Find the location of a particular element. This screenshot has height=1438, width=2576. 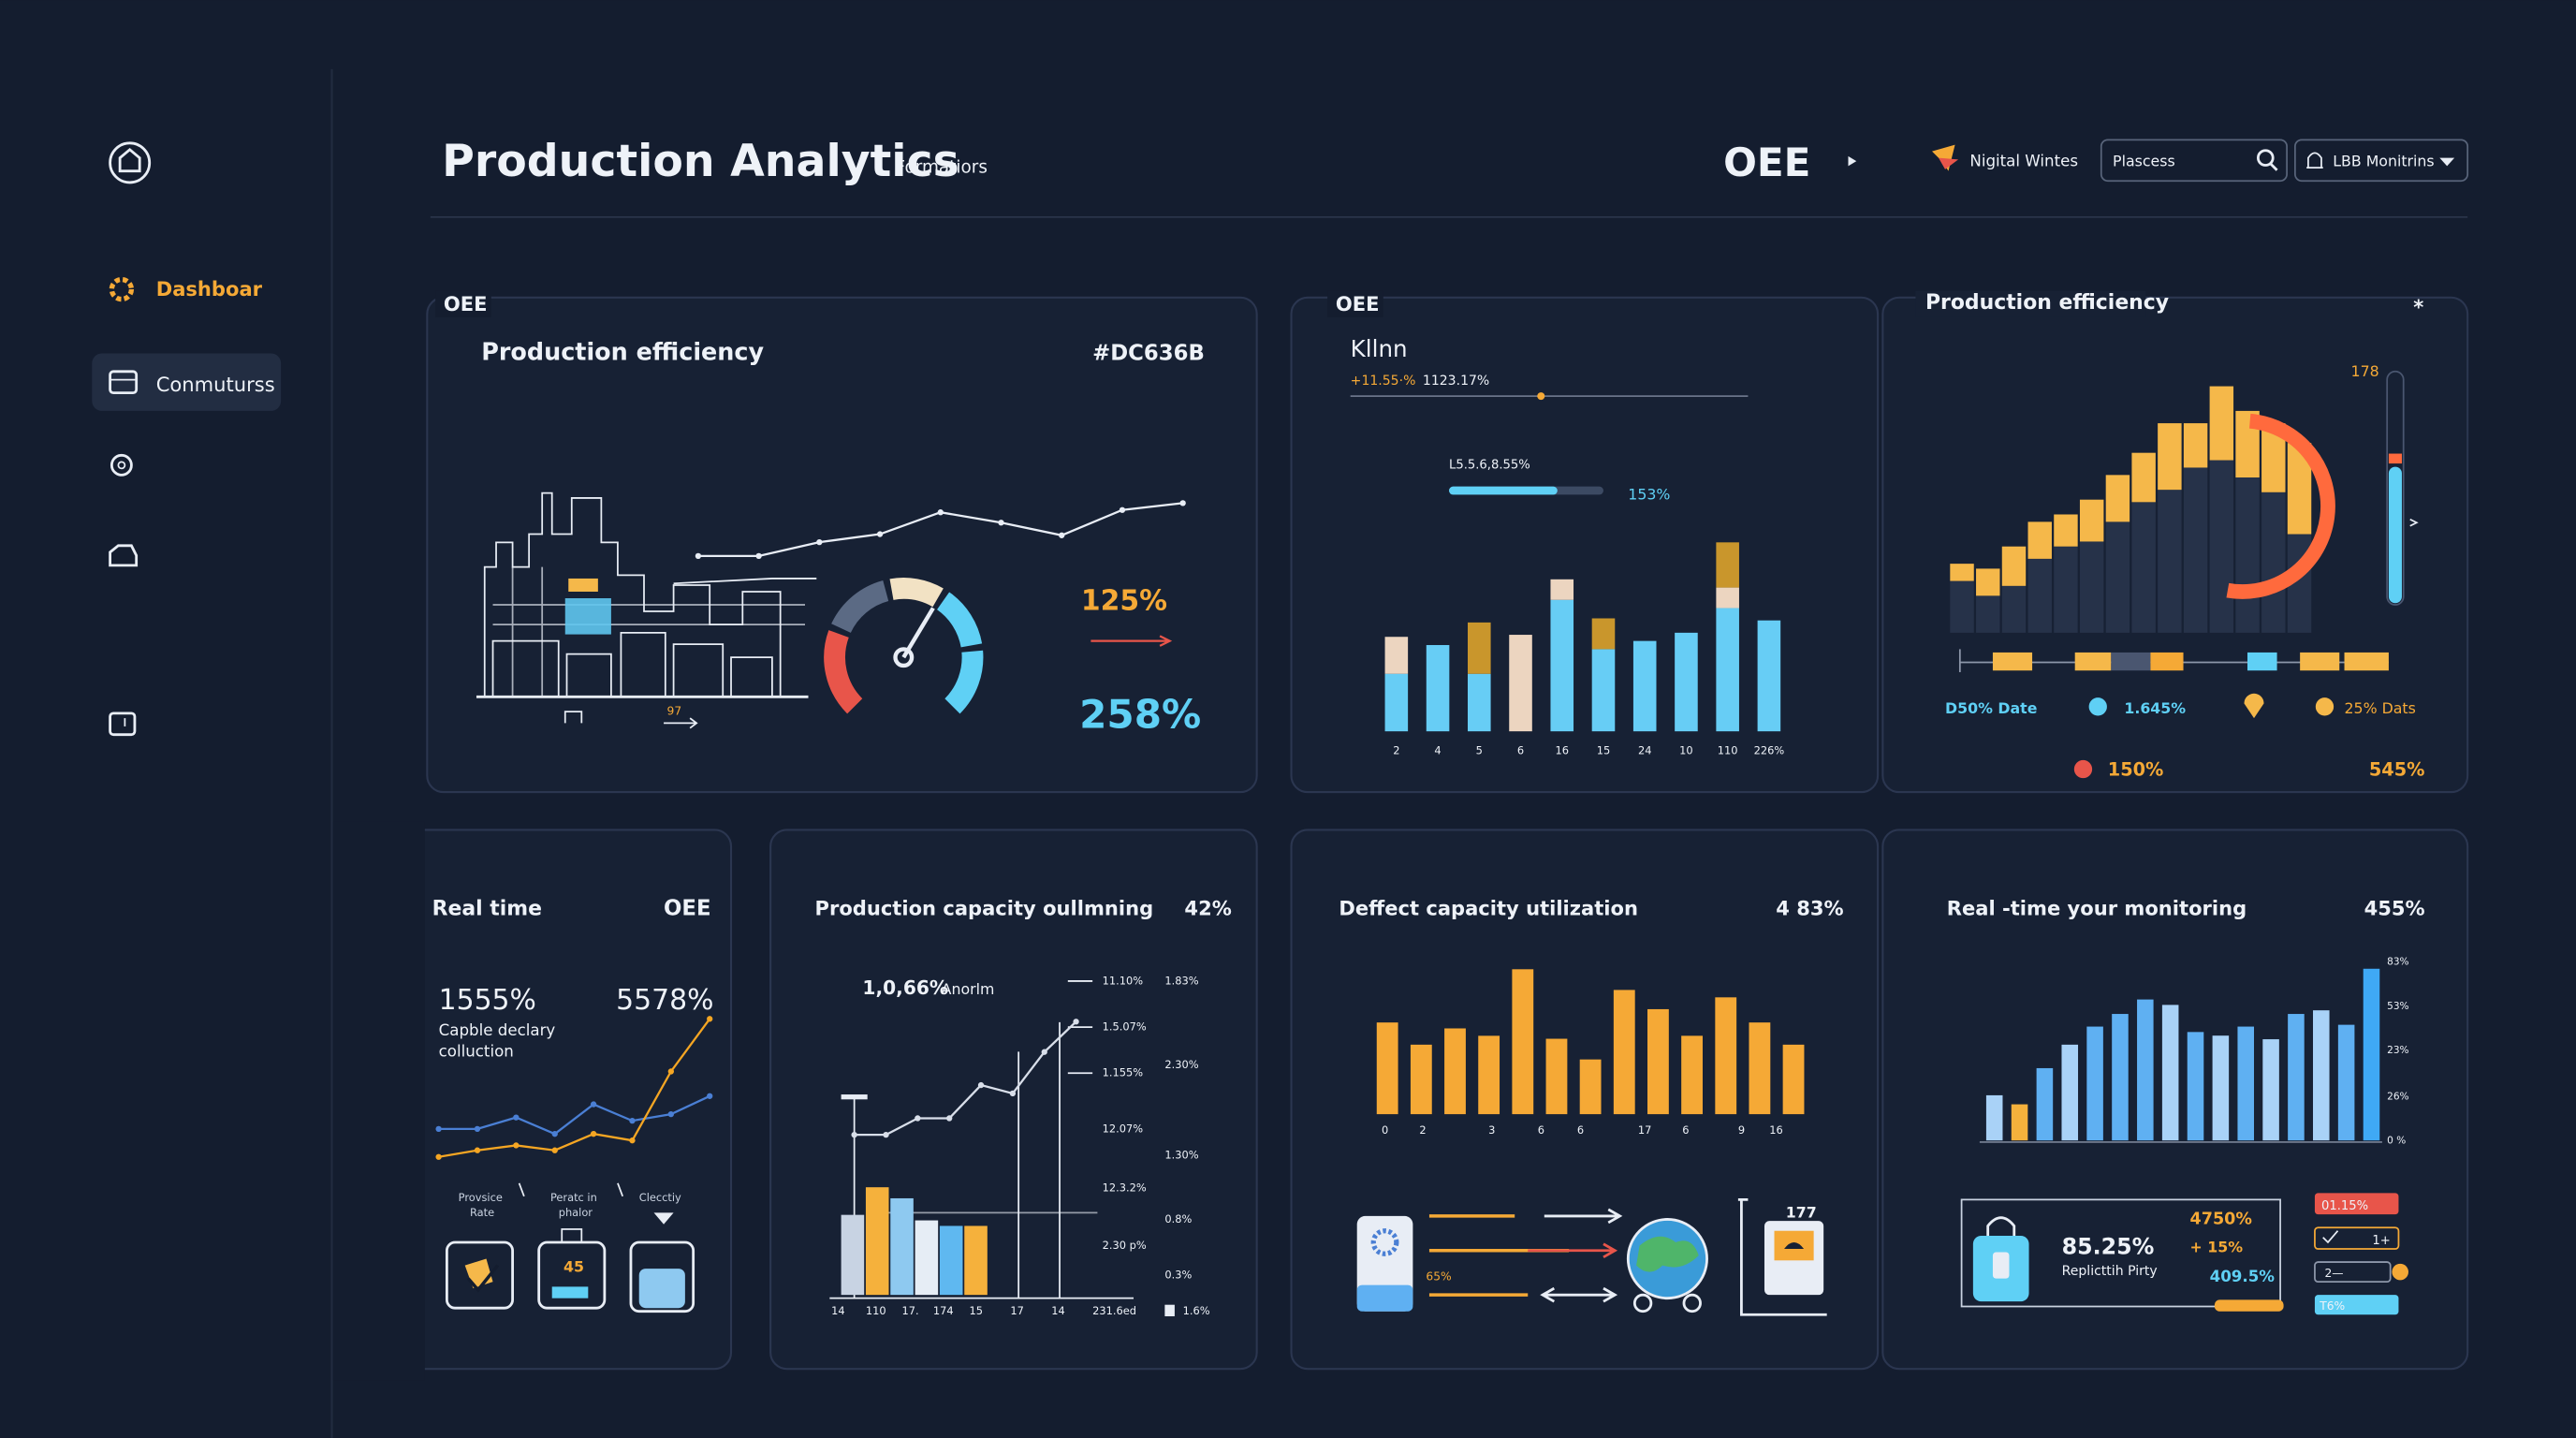

line-series is located at coordinates (574, 1115).